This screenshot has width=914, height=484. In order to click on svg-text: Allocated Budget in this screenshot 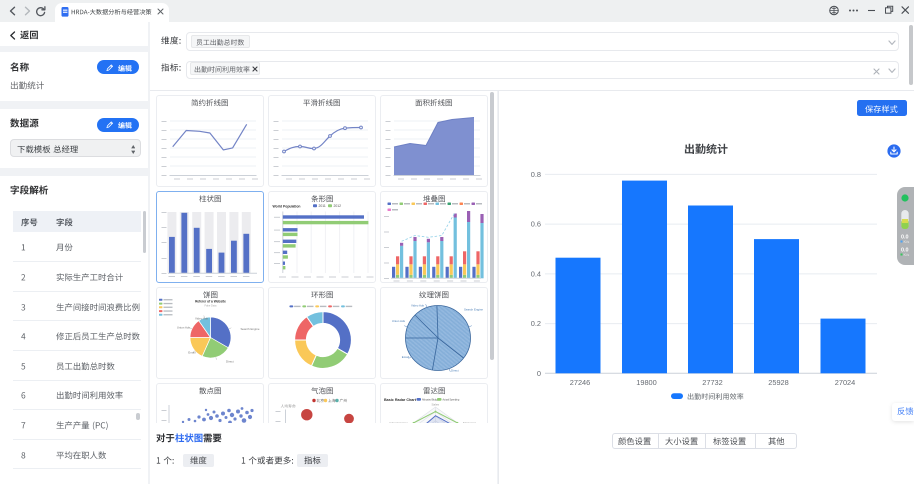, I will do `click(431, 400)`.